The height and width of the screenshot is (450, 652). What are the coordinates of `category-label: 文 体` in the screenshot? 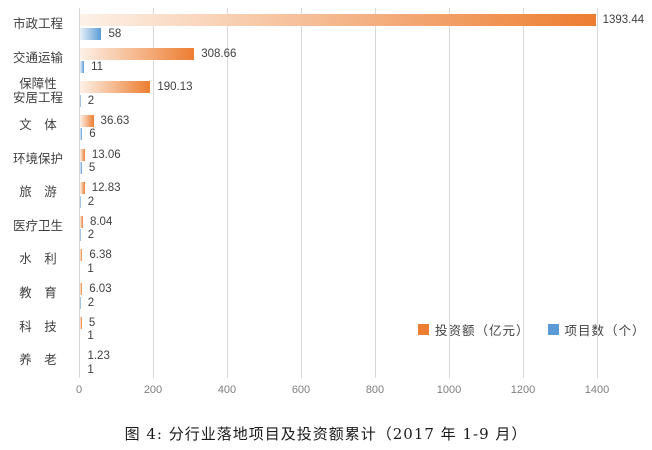 It's located at (38, 124).